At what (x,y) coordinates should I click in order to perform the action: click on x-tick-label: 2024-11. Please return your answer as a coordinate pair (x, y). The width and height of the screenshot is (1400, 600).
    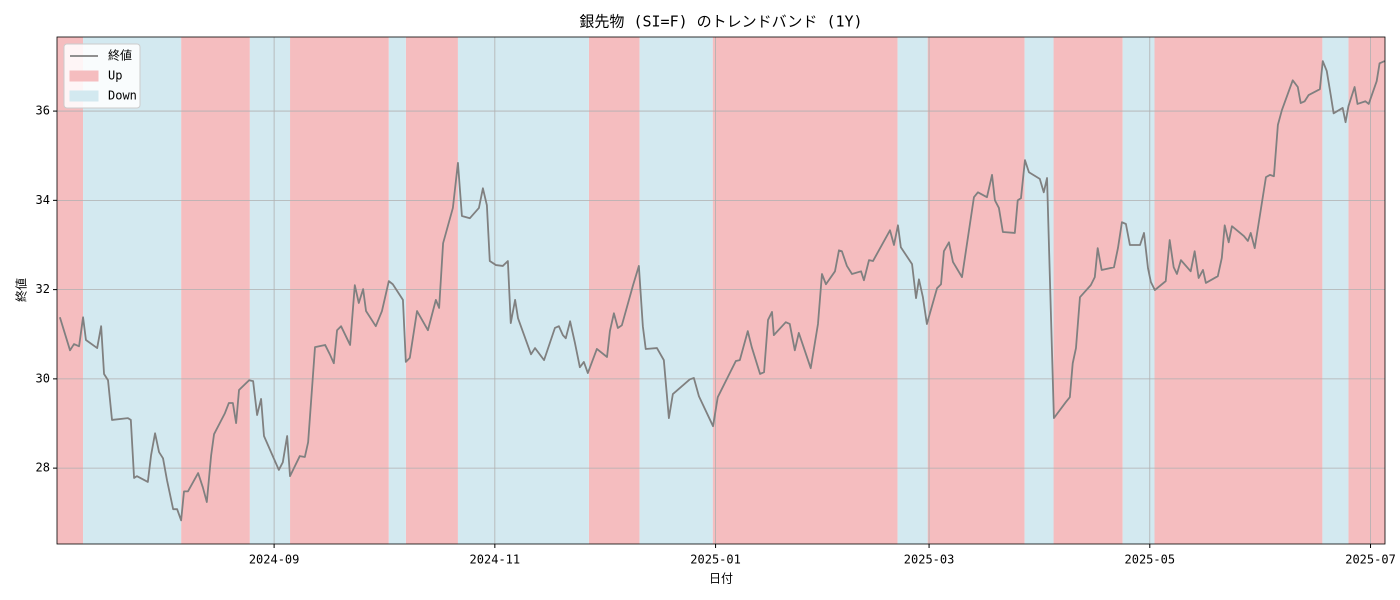
    Looking at the image, I should click on (495, 560).